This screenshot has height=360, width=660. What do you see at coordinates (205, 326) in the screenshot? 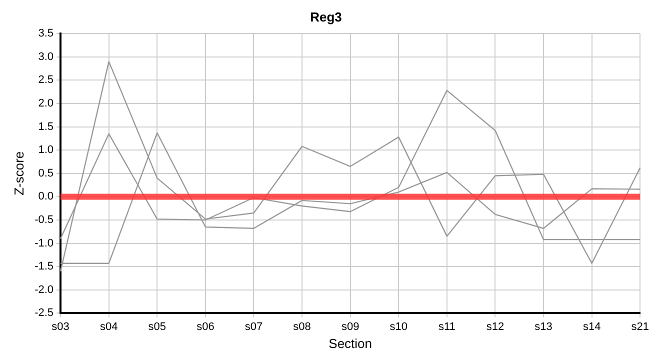
I see `x-tick-label: s06` at bounding box center [205, 326].